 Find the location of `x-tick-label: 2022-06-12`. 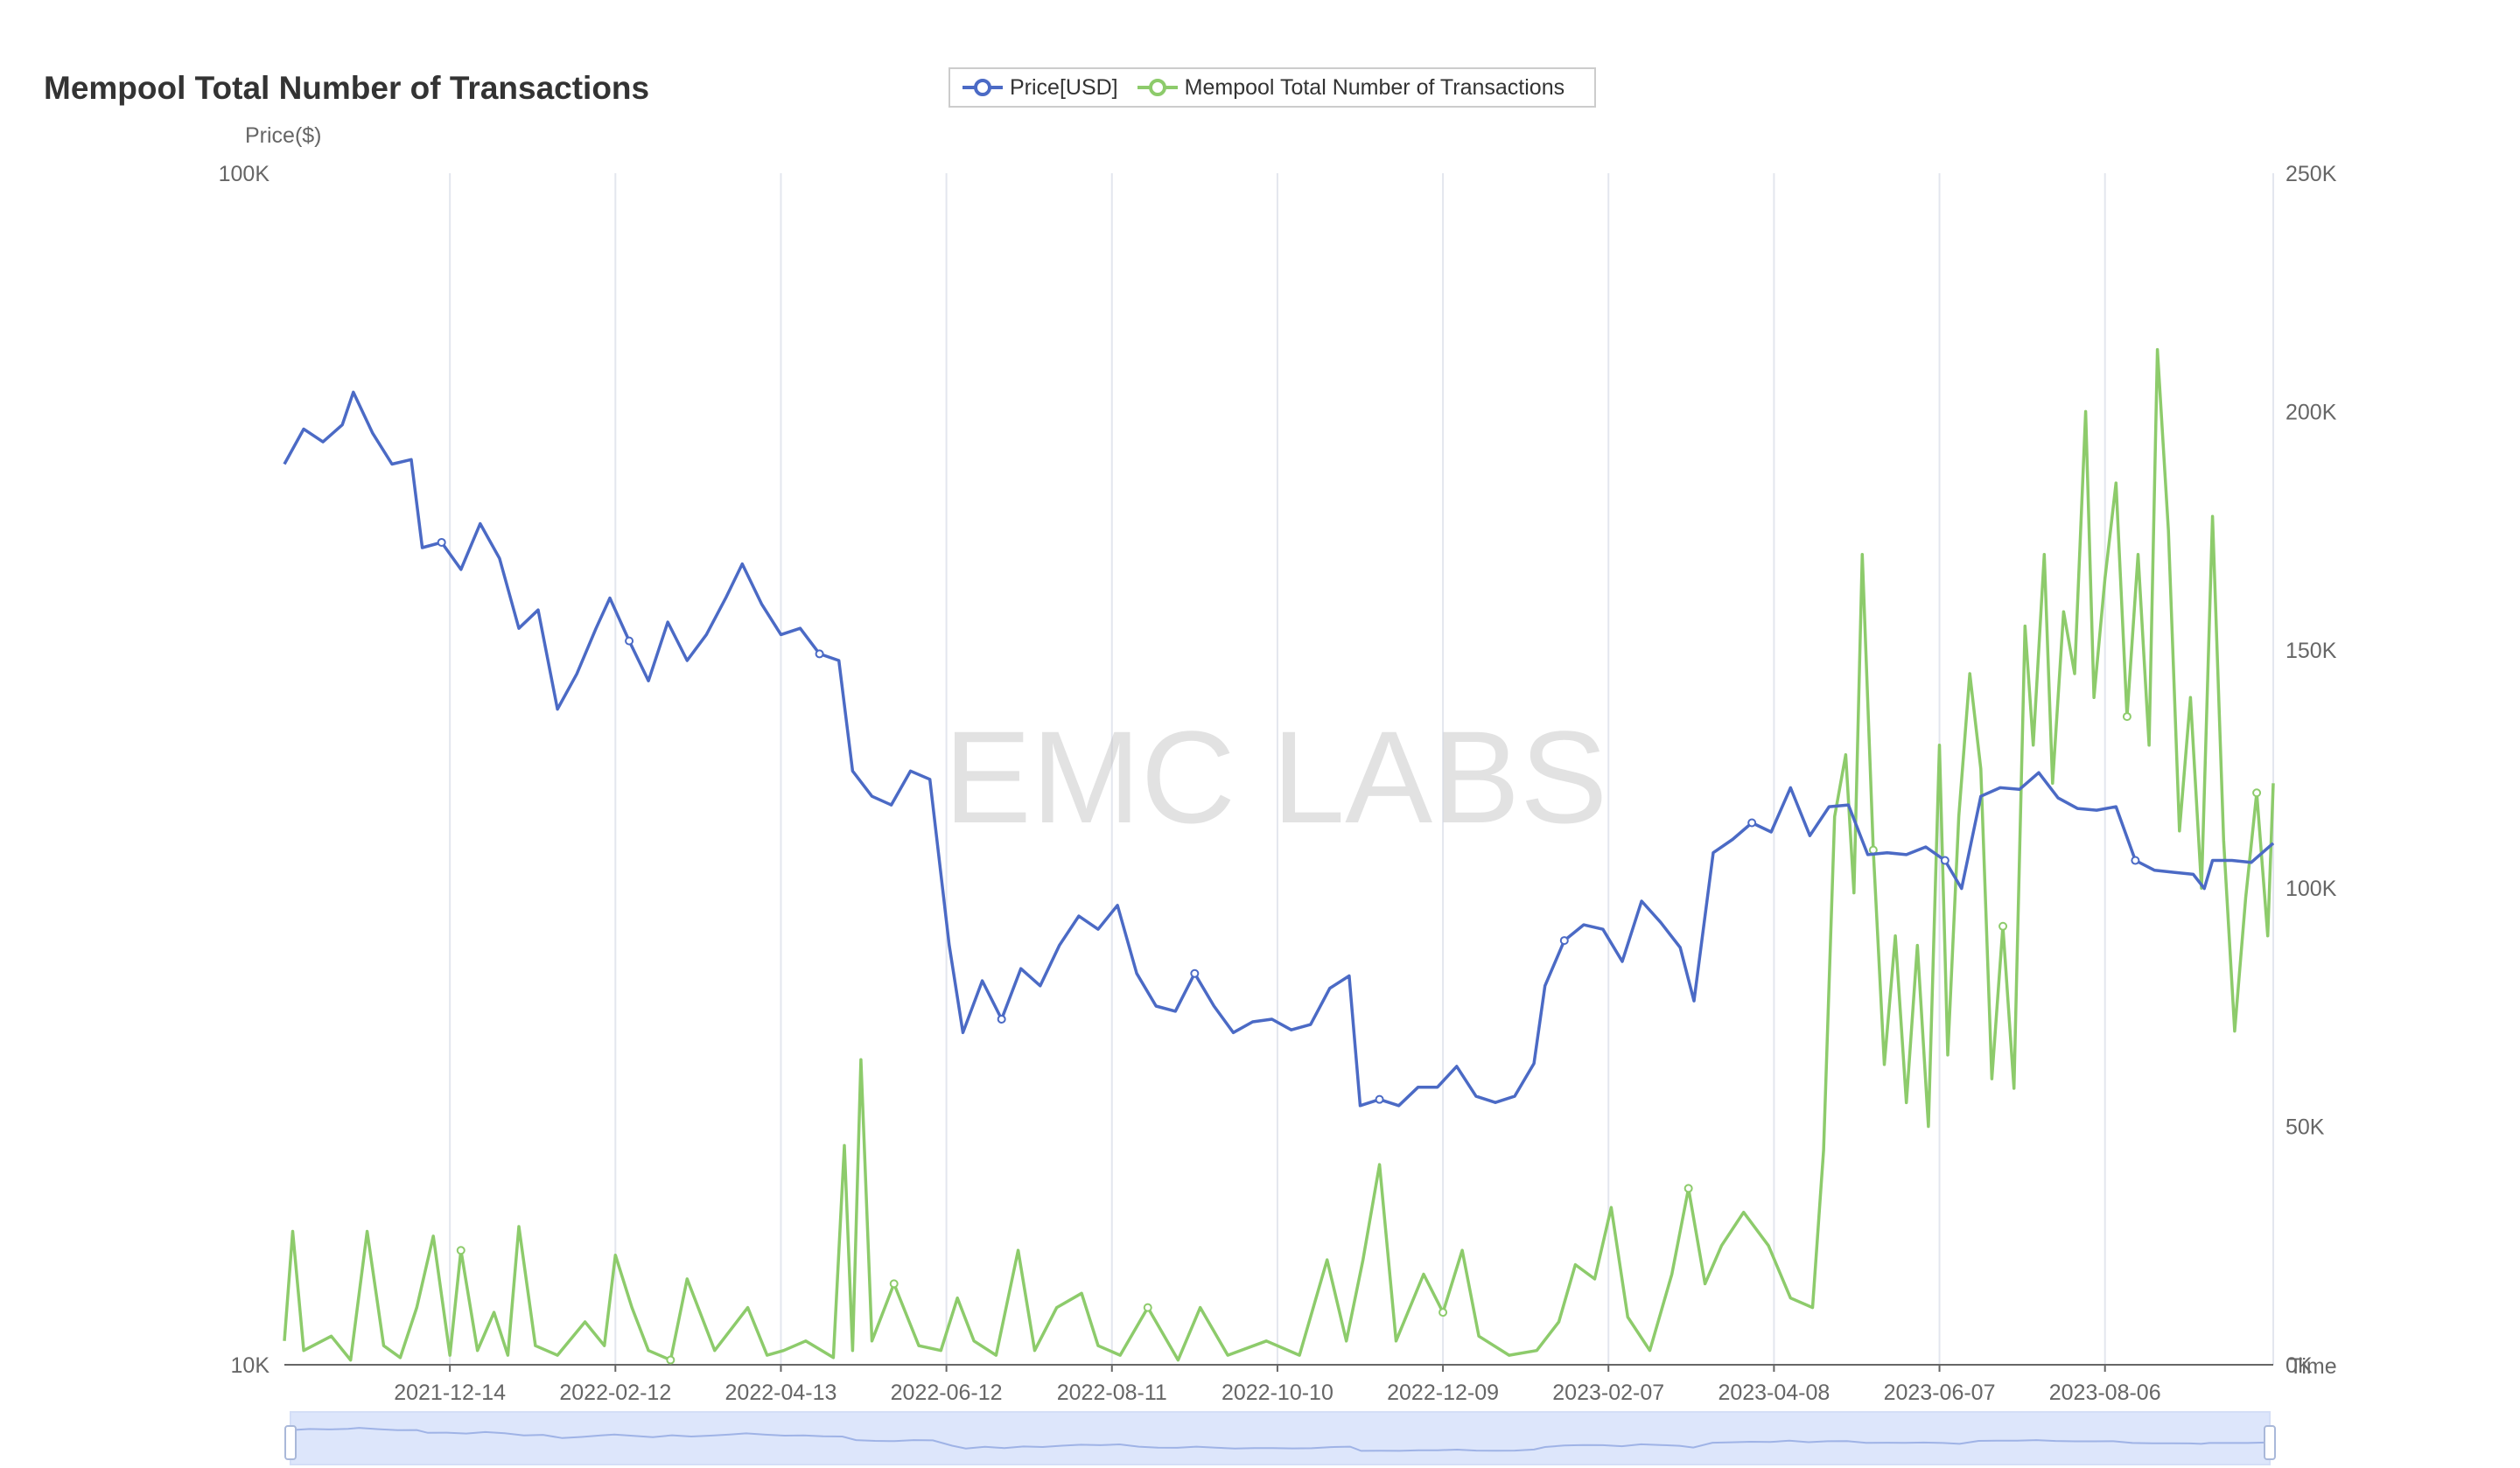

x-tick-label: 2022-06-12 is located at coordinates (947, 1393).